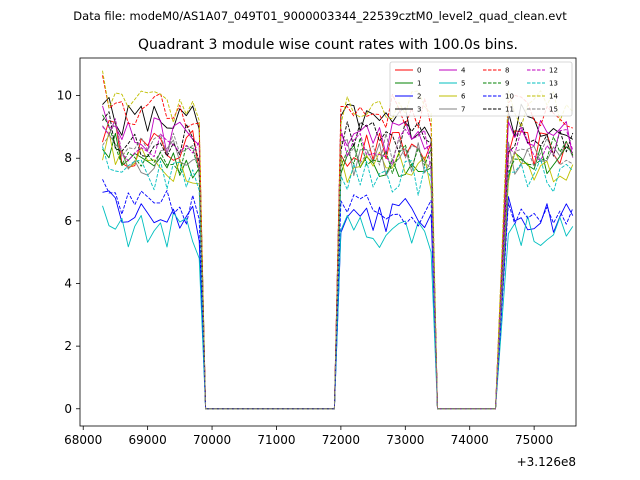 The image size is (640, 480). What do you see at coordinates (463, 84) in the screenshot?
I see `legend-label-module-5: 5` at bounding box center [463, 84].